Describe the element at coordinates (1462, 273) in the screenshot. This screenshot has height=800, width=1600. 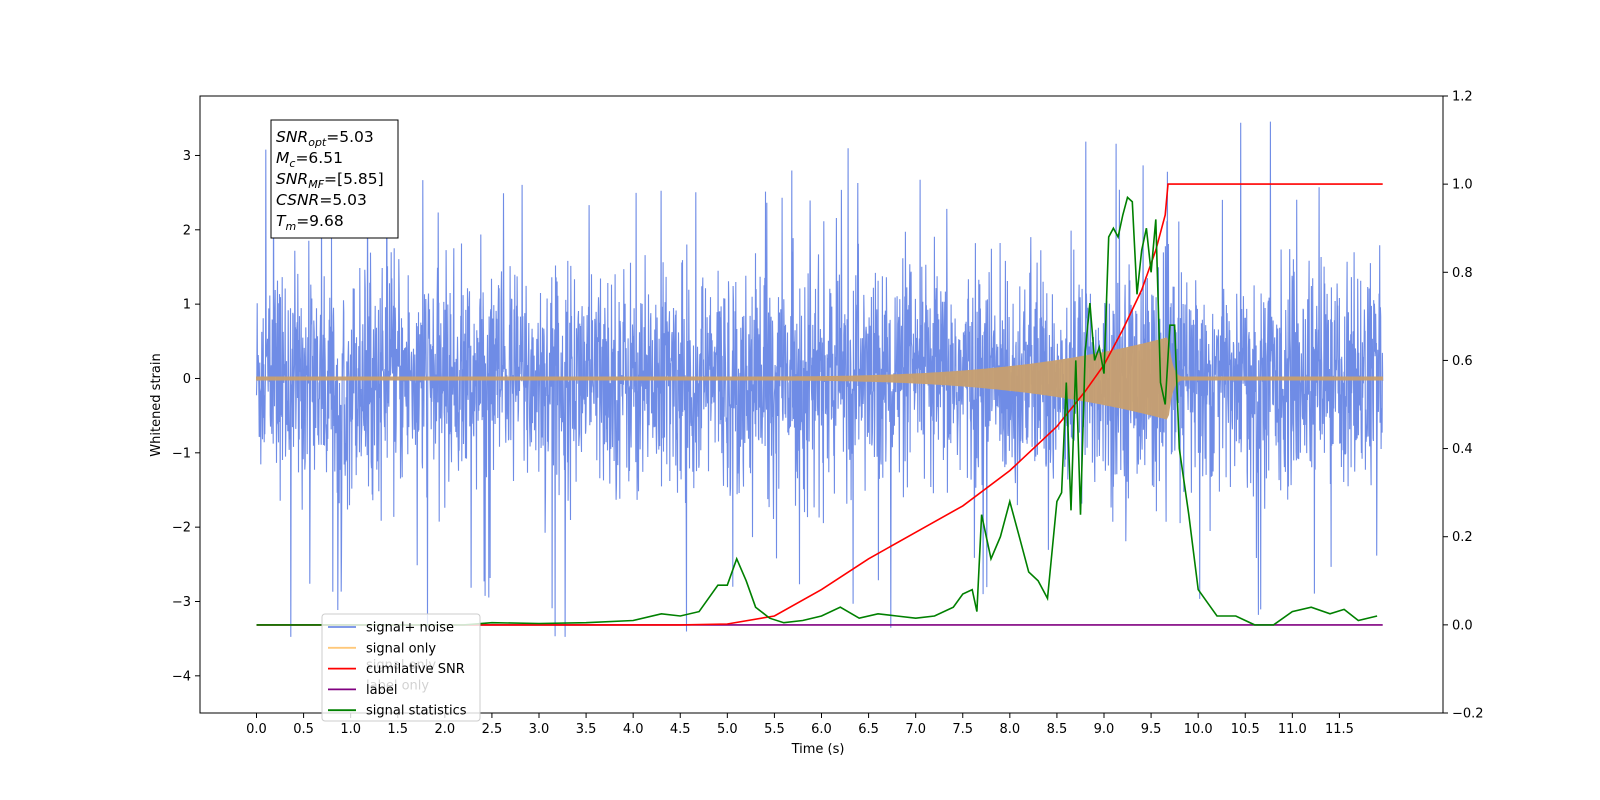
I see `y-right-tick-label: 0.8` at that location.